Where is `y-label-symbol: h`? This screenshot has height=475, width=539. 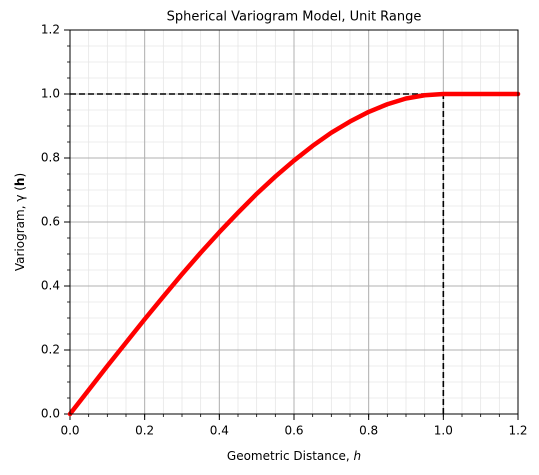
y-label-symbol: h is located at coordinates (20, 182).